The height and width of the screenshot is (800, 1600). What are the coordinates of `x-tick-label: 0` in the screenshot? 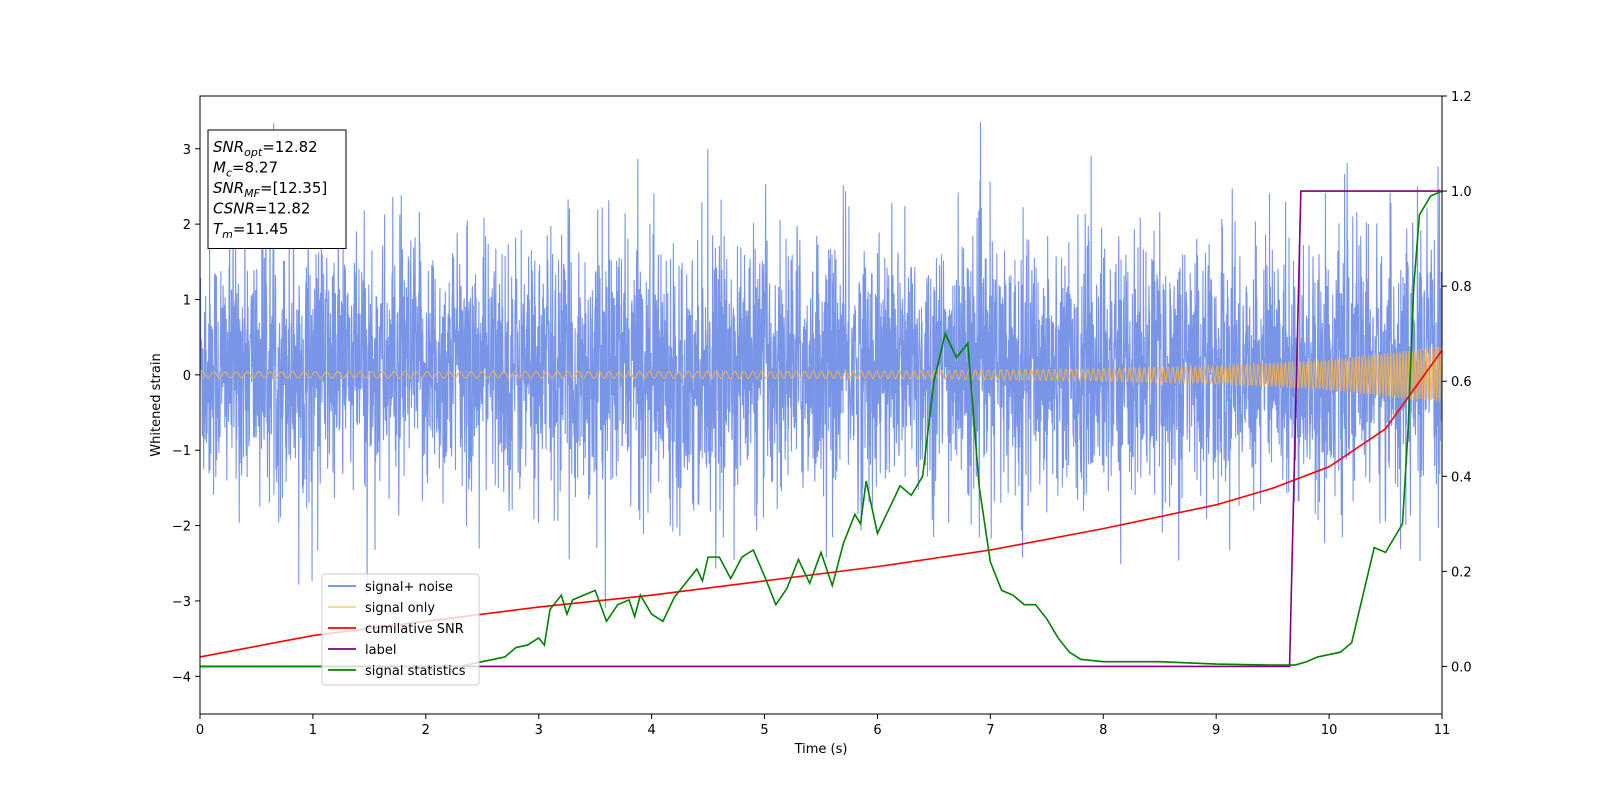 It's located at (200, 730).